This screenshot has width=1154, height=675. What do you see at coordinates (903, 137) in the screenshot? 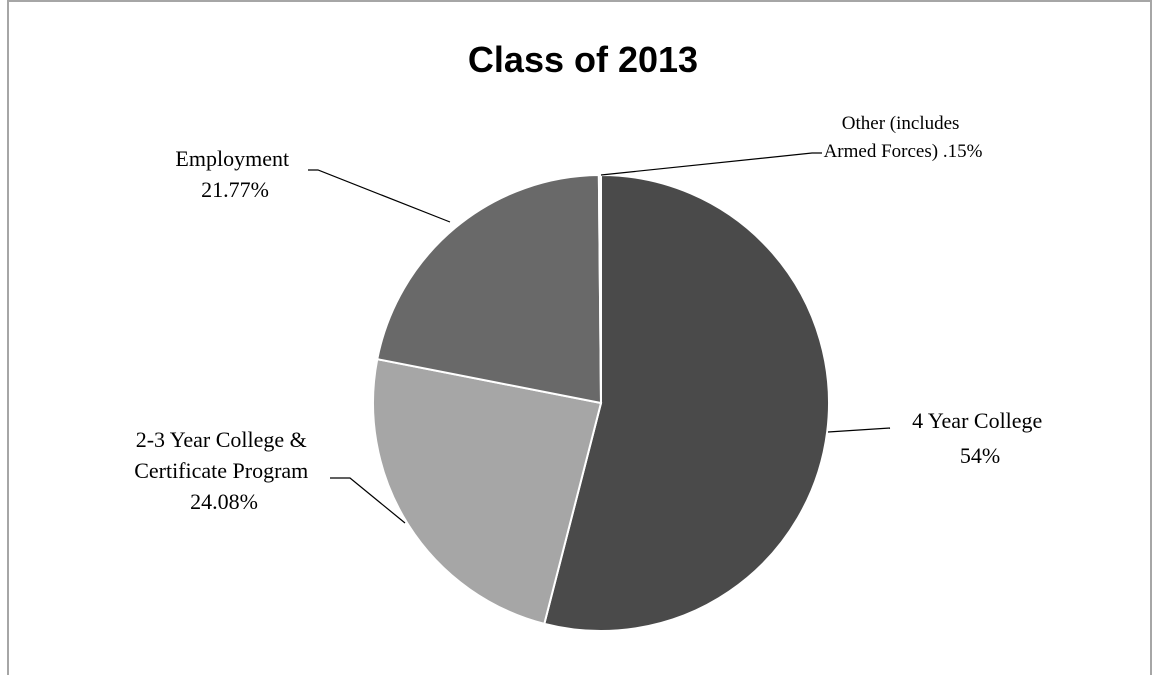
I see `label-other: Other (includes Armed Forces) .15%` at bounding box center [903, 137].